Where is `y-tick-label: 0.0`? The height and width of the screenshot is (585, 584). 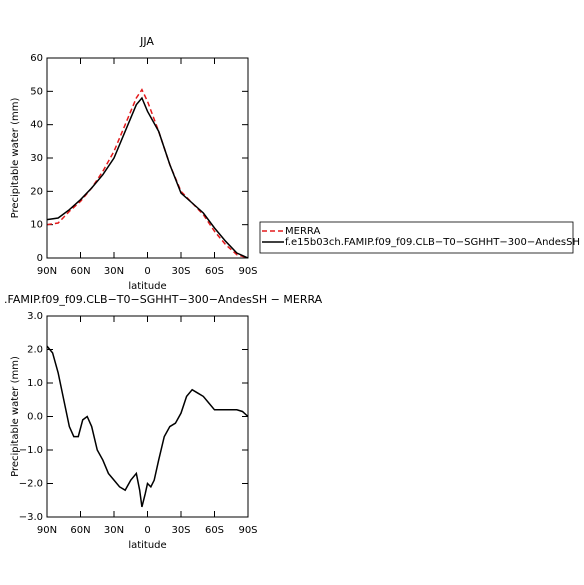
y-tick-label: 0.0 is located at coordinates (35, 417).